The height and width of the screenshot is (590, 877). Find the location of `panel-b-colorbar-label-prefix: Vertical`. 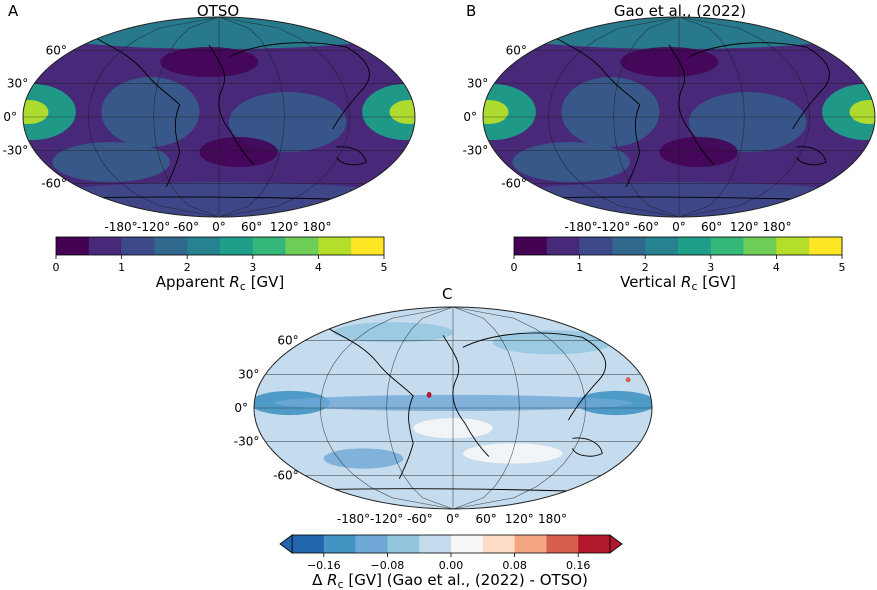

panel-b-colorbar-label-prefix: Vertical is located at coordinates (650, 282).